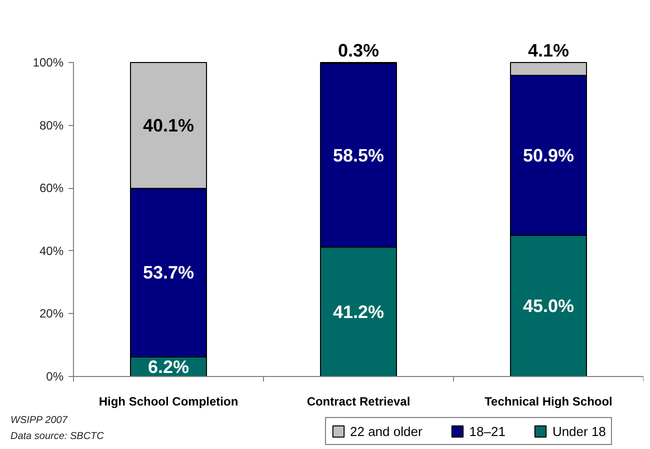 The width and height of the screenshot is (650, 449). I want to click on x-tick-label: High School Completion, so click(168, 401).